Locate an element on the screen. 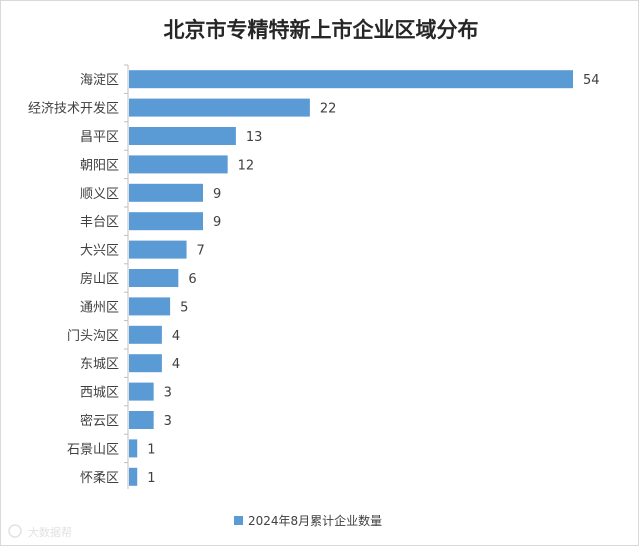  watermark: 大数据帮 is located at coordinates (40, 531).